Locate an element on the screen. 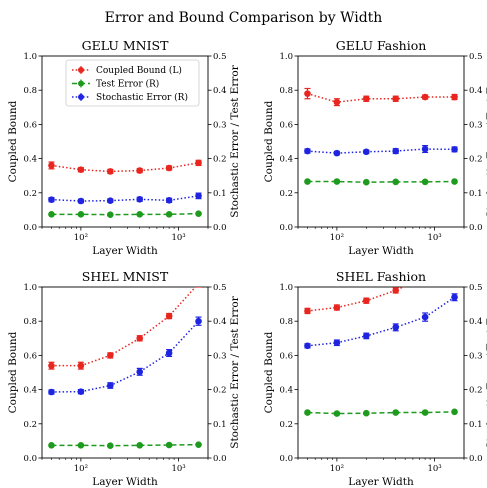  panel-title: GELU MNIST is located at coordinates (125, 45).